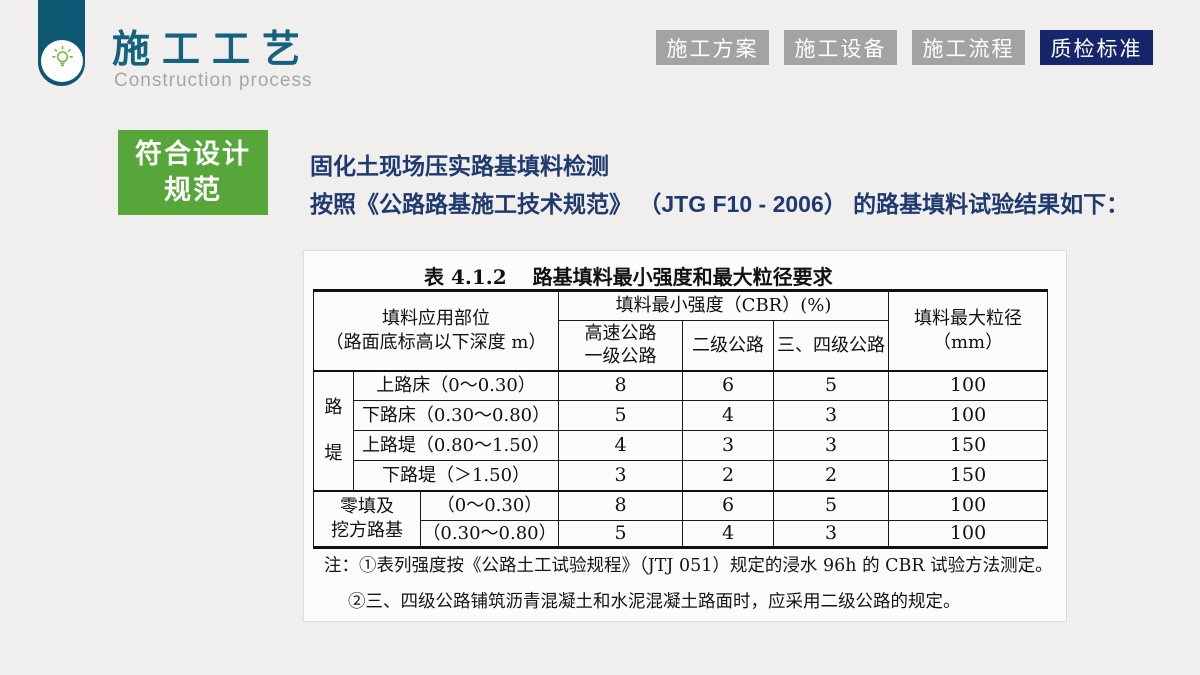 This screenshot has width=1200, height=675. What do you see at coordinates (904, 47) in the screenshot?
I see `nav-tabs: 施工方案 施工设备 施工流程 质检标准` at bounding box center [904, 47].